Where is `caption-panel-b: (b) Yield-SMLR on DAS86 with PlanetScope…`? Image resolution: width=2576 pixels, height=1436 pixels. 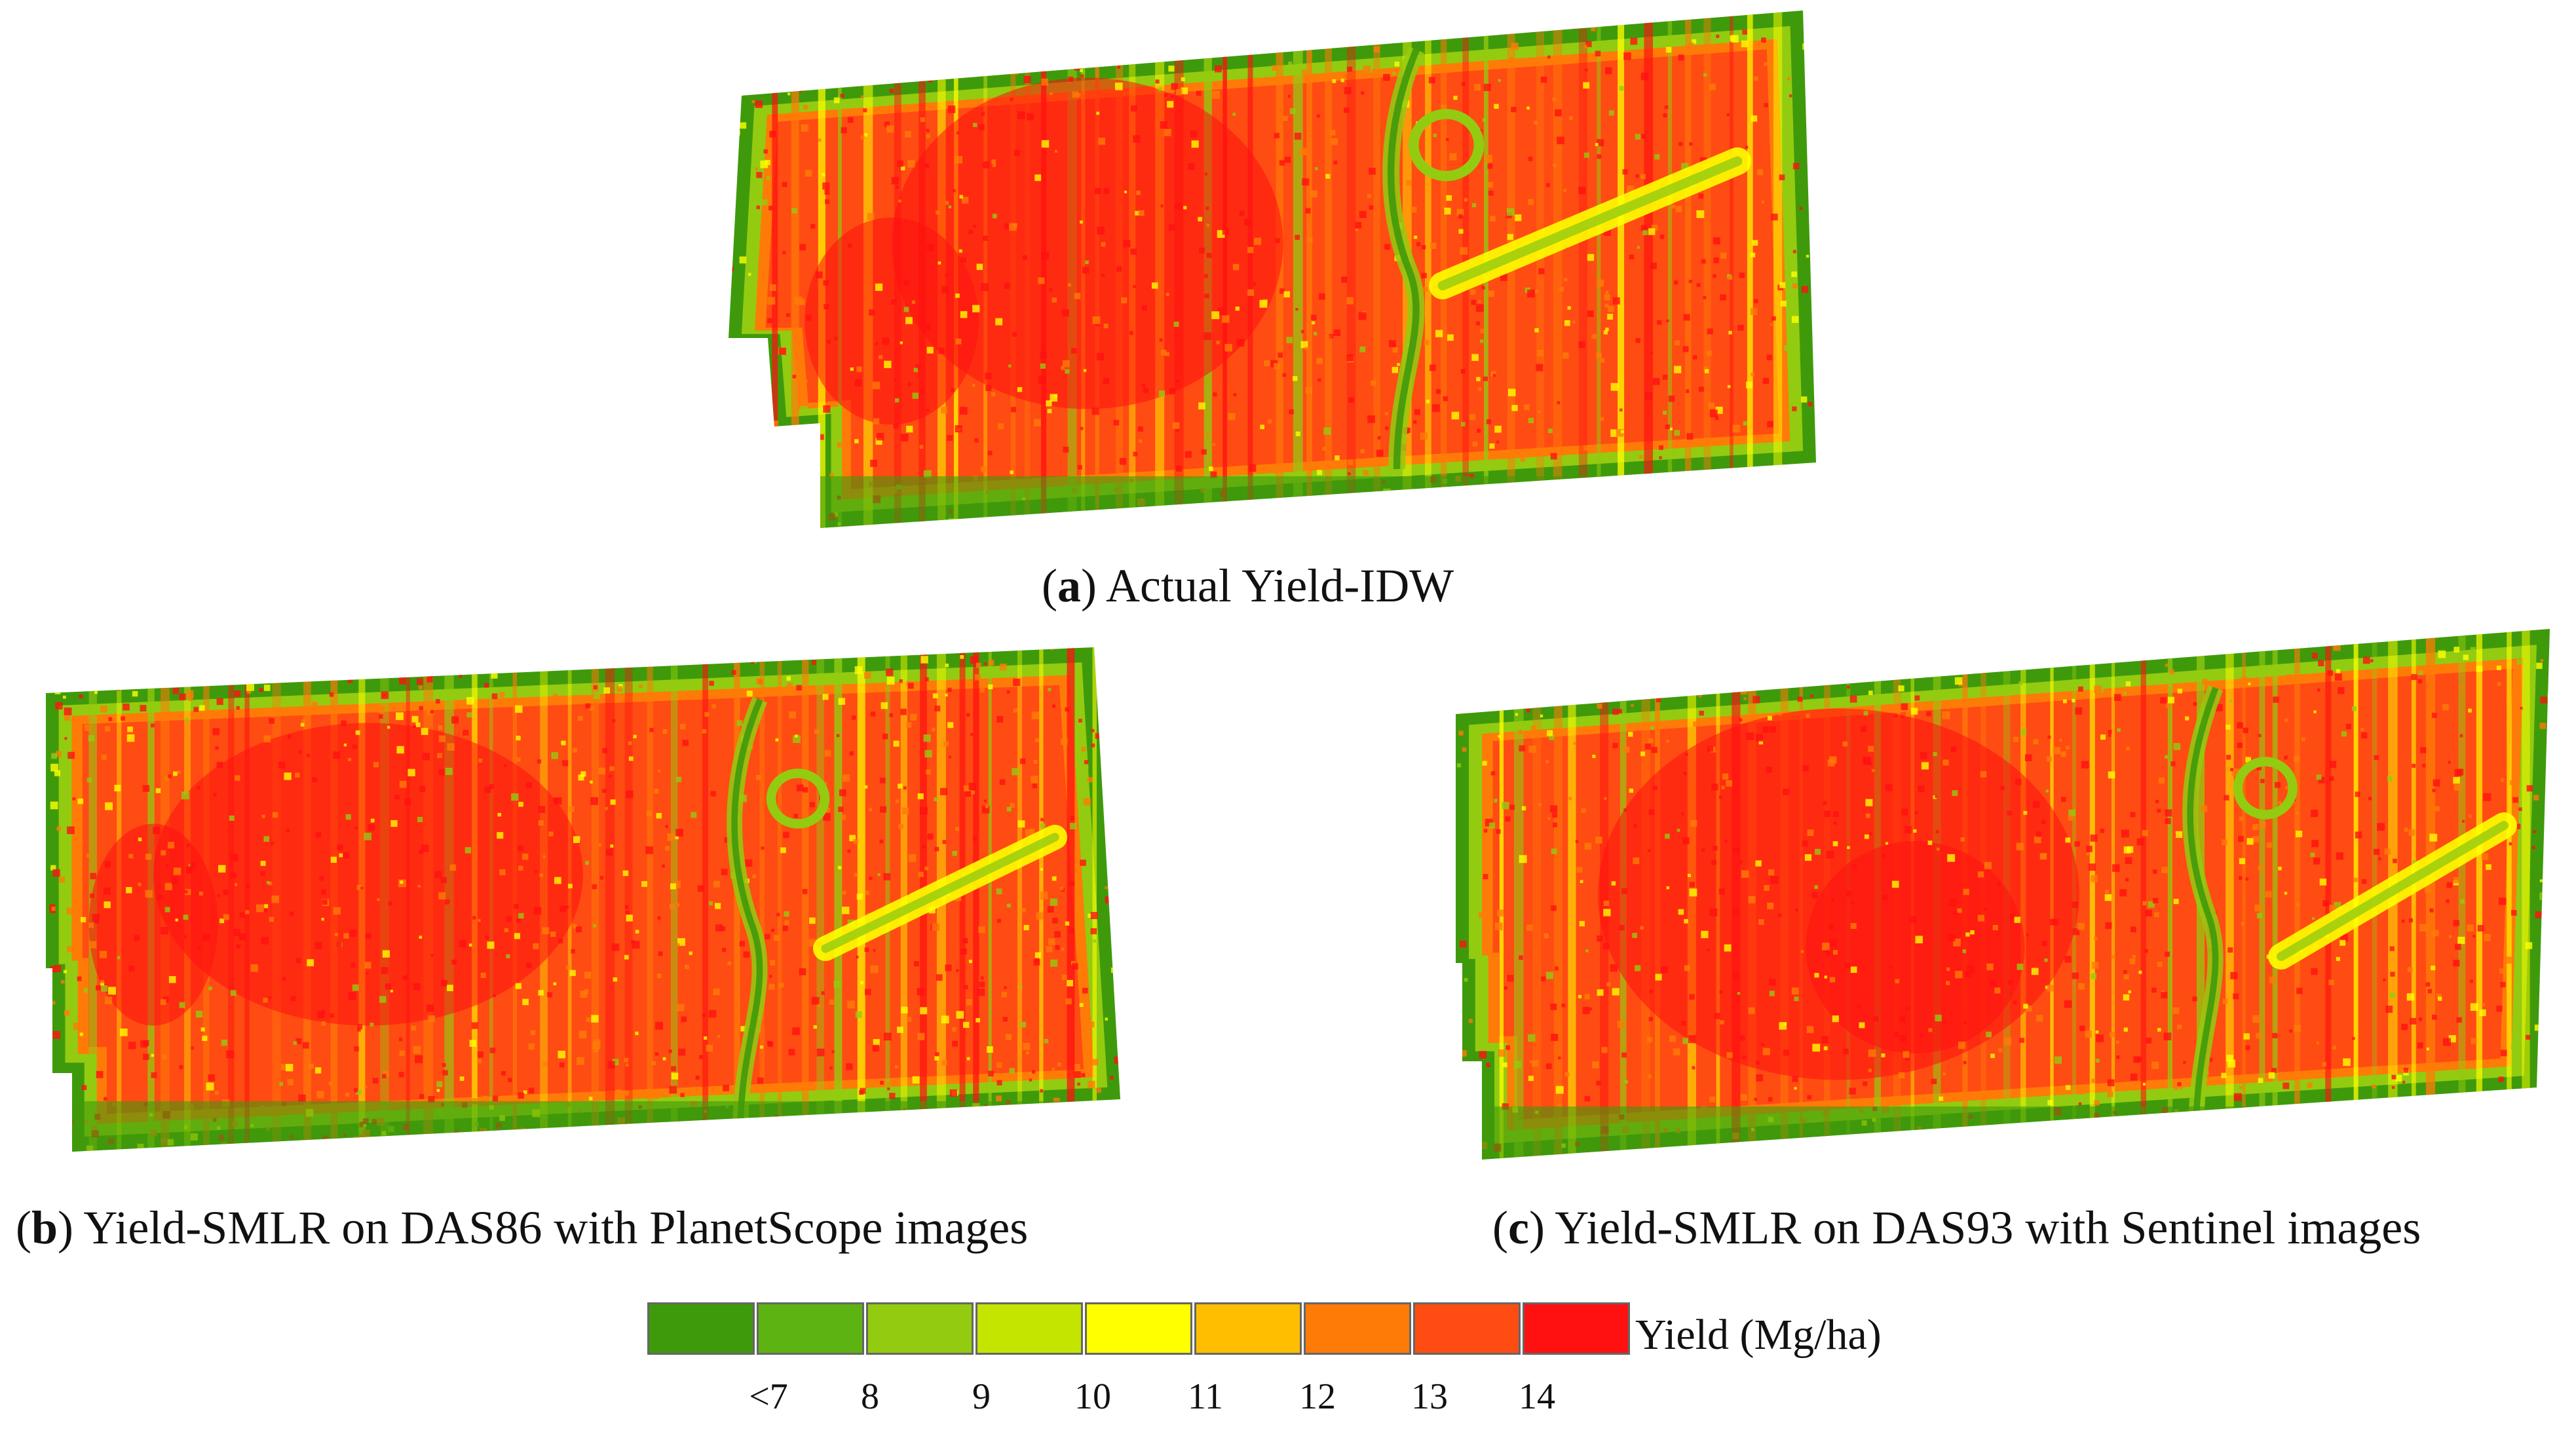 caption-panel-b: (b) Yield-SMLR on DAS86 with PlanetScope… is located at coordinates (522, 1227).